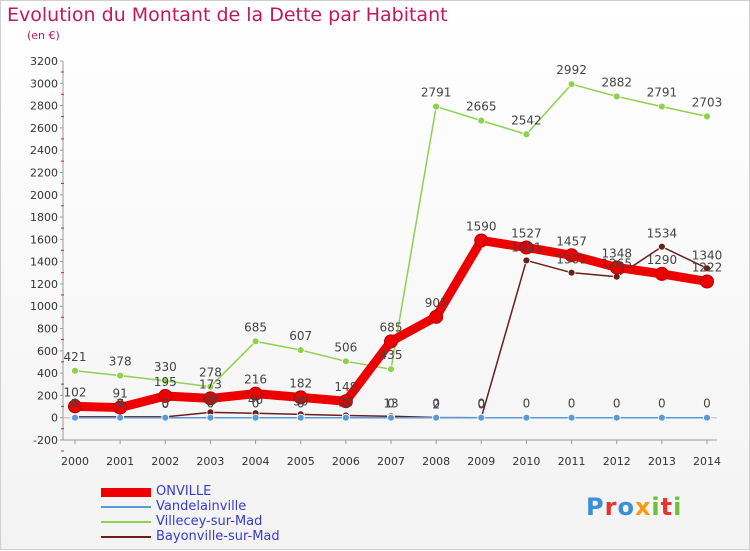  I want to click on data-label: 20, so click(345, 402).